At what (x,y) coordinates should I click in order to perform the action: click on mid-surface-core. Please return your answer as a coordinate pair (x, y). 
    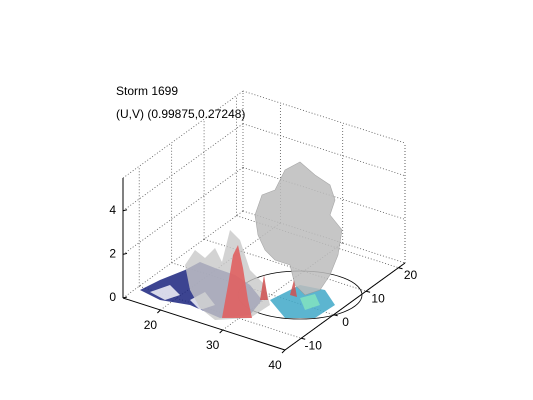
    Looking at the image, I should click on (310, 302).